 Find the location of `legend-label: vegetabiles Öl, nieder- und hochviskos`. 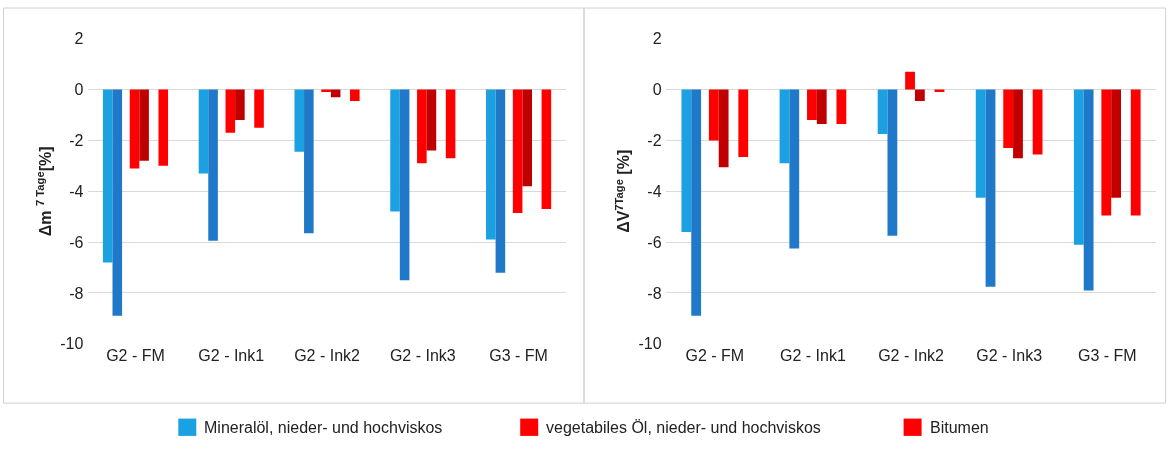

legend-label: vegetabiles Öl, nieder- und hochviskos is located at coordinates (683, 427).